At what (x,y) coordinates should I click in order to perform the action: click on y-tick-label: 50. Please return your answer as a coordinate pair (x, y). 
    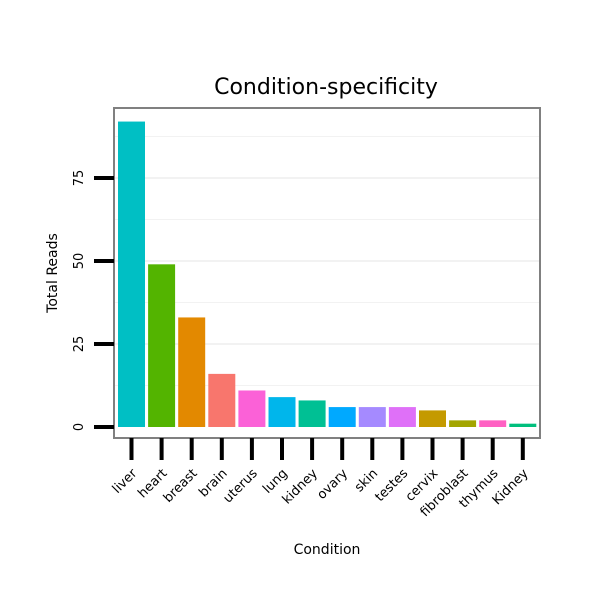
    Looking at the image, I should click on (79, 261).